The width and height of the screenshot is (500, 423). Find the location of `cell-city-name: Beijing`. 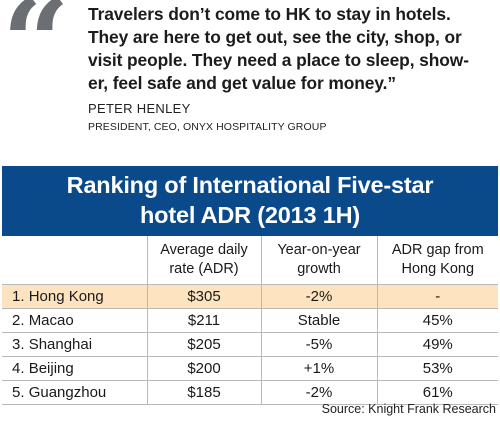

cell-city-name: Beijing is located at coordinates (51, 368).